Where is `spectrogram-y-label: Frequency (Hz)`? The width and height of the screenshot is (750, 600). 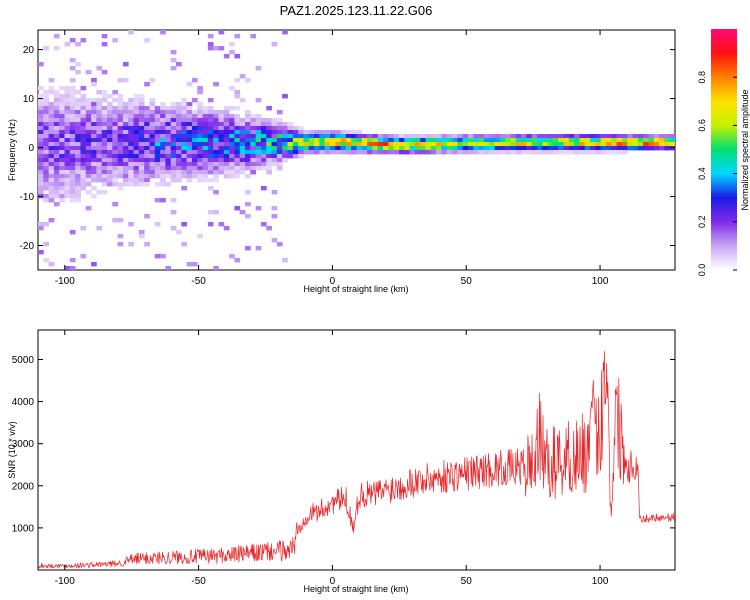 spectrogram-y-label: Frequency (Hz) is located at coordinates (12, 150).